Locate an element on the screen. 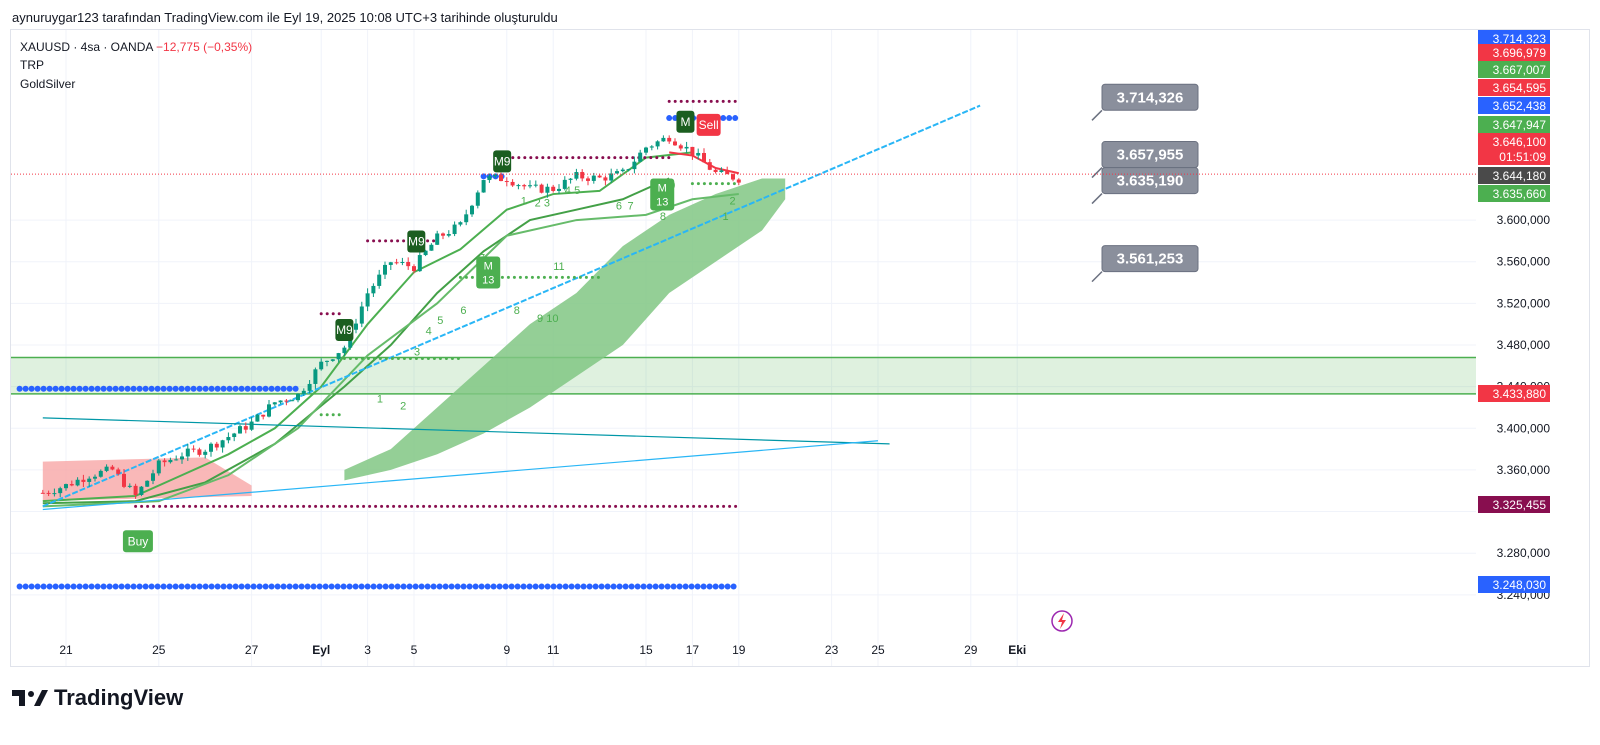  brand-name: TradingView is located at coordinates (119, 697).